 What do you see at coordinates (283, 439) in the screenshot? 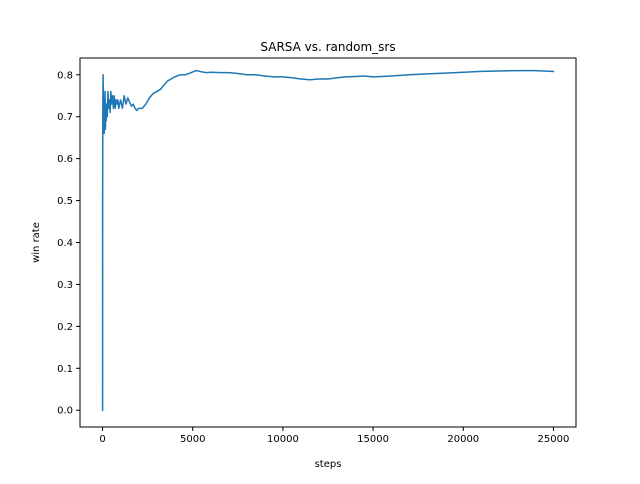
I see `x-tick-label: 10000` at bounding box center [283, 439].